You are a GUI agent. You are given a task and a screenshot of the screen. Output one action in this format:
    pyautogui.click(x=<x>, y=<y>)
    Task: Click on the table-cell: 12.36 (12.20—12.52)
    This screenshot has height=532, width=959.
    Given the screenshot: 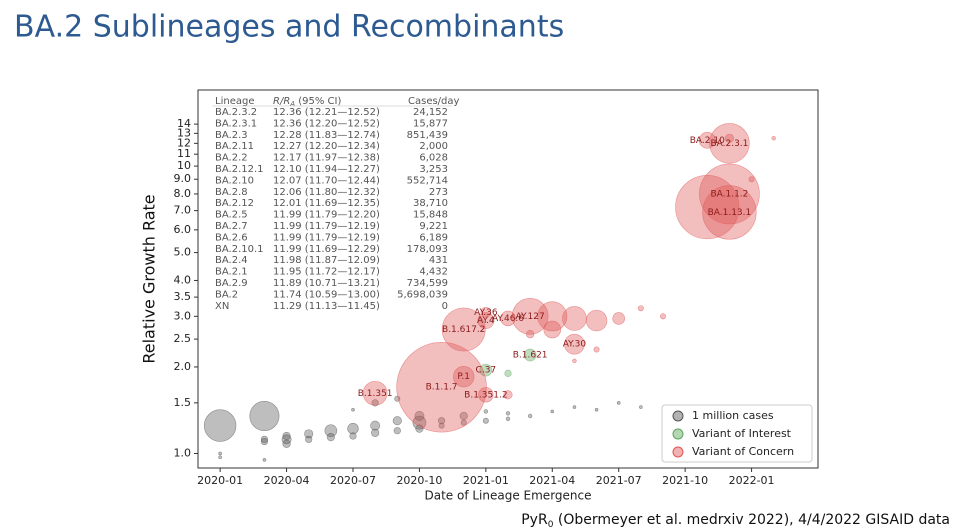 What is the action you would take?
    pyautogui.click(x=326, y=123)
    